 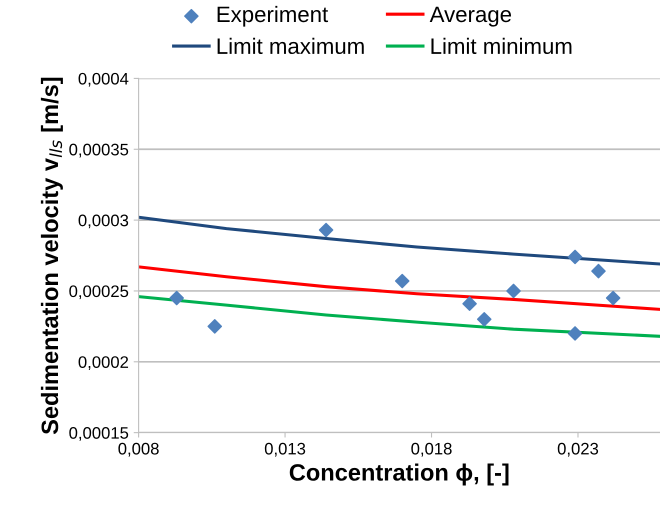 What do you see at coordinates (291, 46) in the screenshot?
I see `legend-label: Limit maximum` at bounding box center [291, 46].